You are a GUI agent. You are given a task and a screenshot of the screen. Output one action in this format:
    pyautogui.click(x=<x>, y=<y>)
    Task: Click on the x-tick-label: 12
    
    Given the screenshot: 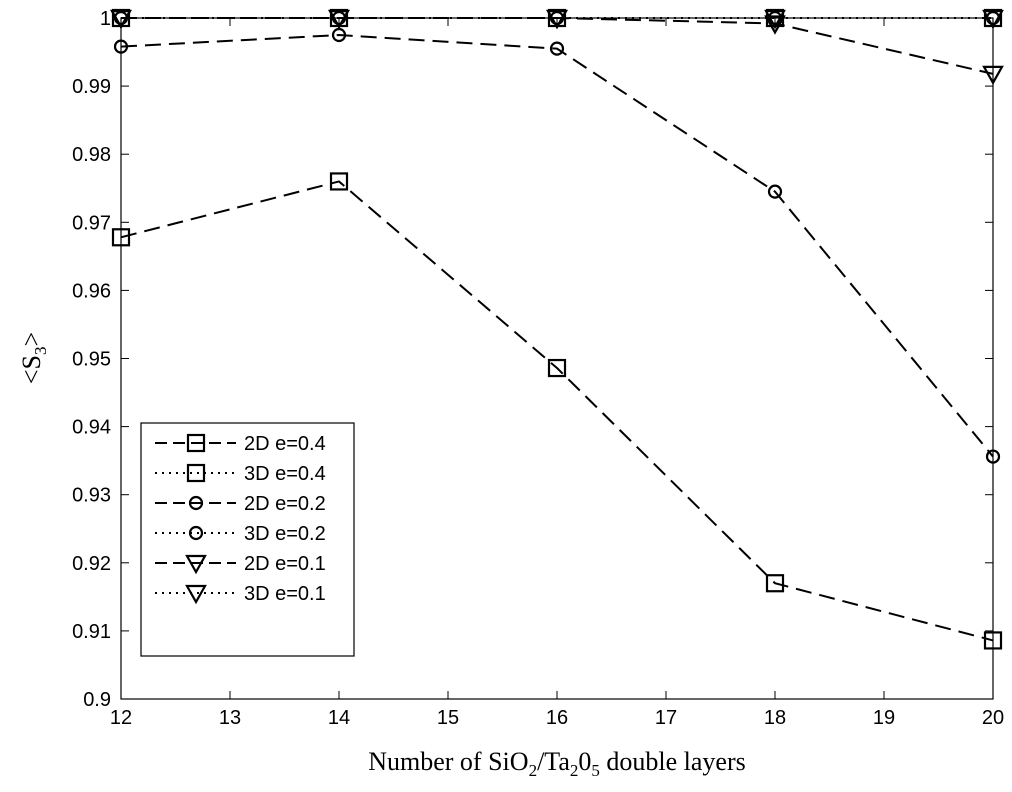 What is the action you would take?
    pyautogui.click(x=121, y=718)
    